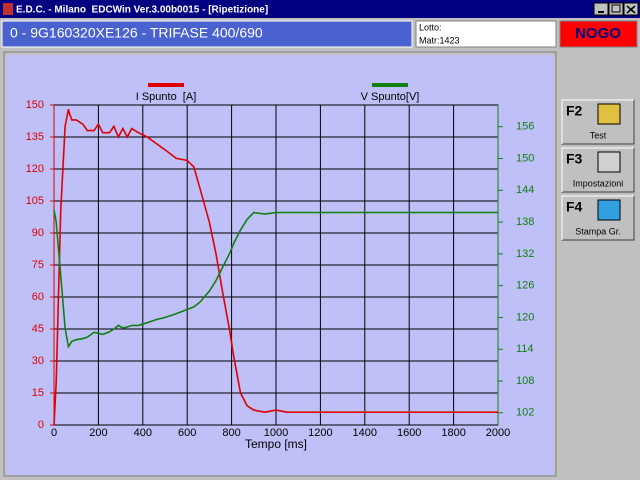 This screenshot has width=640, height=480. Describe the element at coordinates (525, 349) in the screenshot. I see `y2-tick-label: 114` at that location.